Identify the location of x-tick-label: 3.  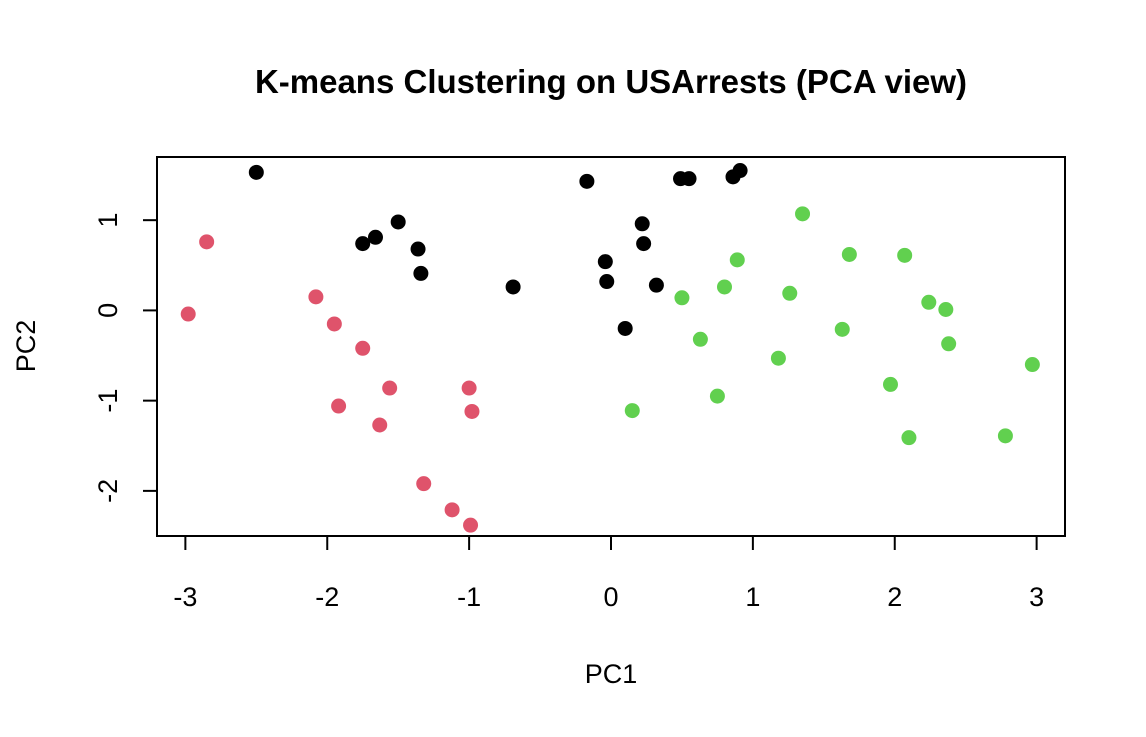
(1036, 597).